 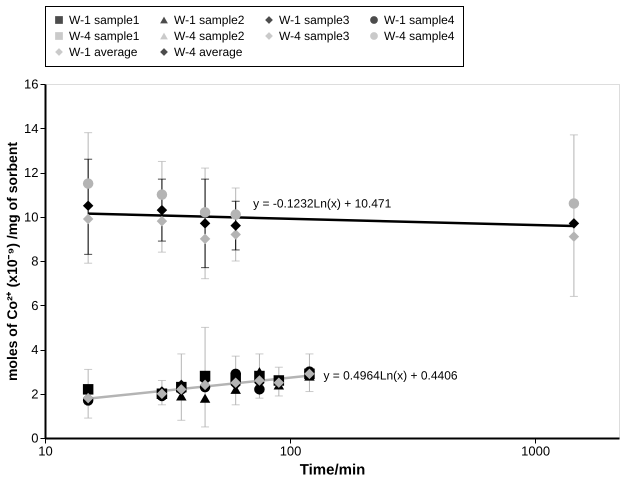 What do you see at coordinates (31, 128) in the screenshot?
I see `y-tick-label: 14` at bounding box center [31, 128].